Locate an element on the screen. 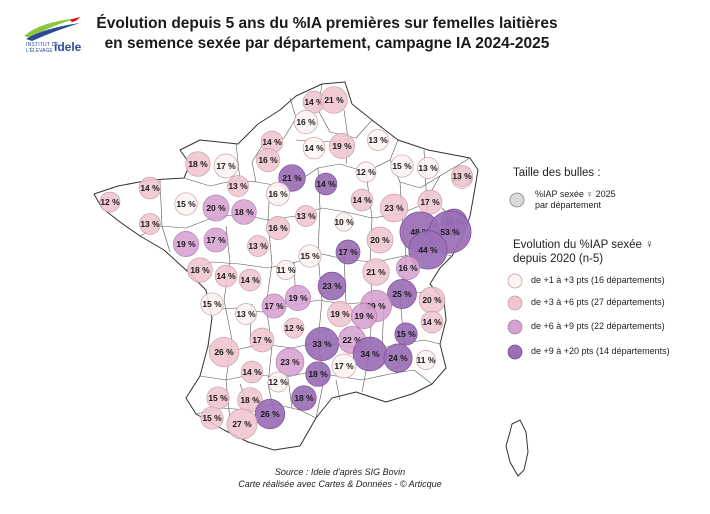 The height and width of the screenshot is (514, 710). department-bubble-label: 27 % is located at coordinates (242, 424).